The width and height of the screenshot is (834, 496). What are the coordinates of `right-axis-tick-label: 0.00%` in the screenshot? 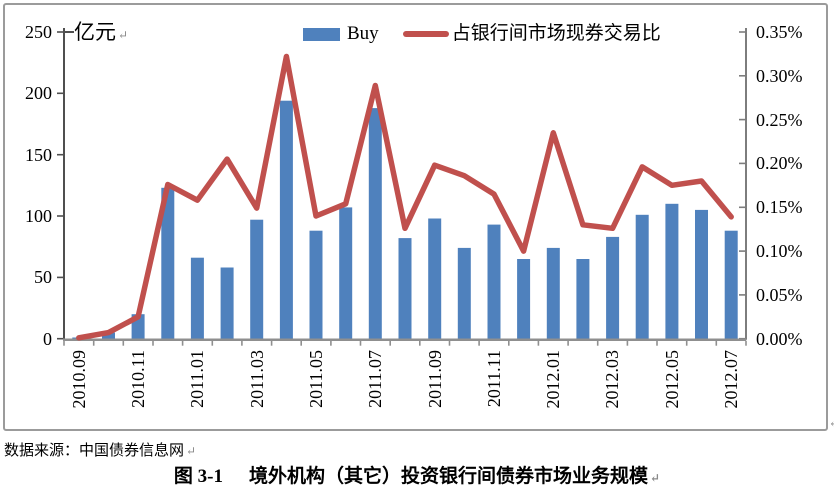 It's located at (779, 339).